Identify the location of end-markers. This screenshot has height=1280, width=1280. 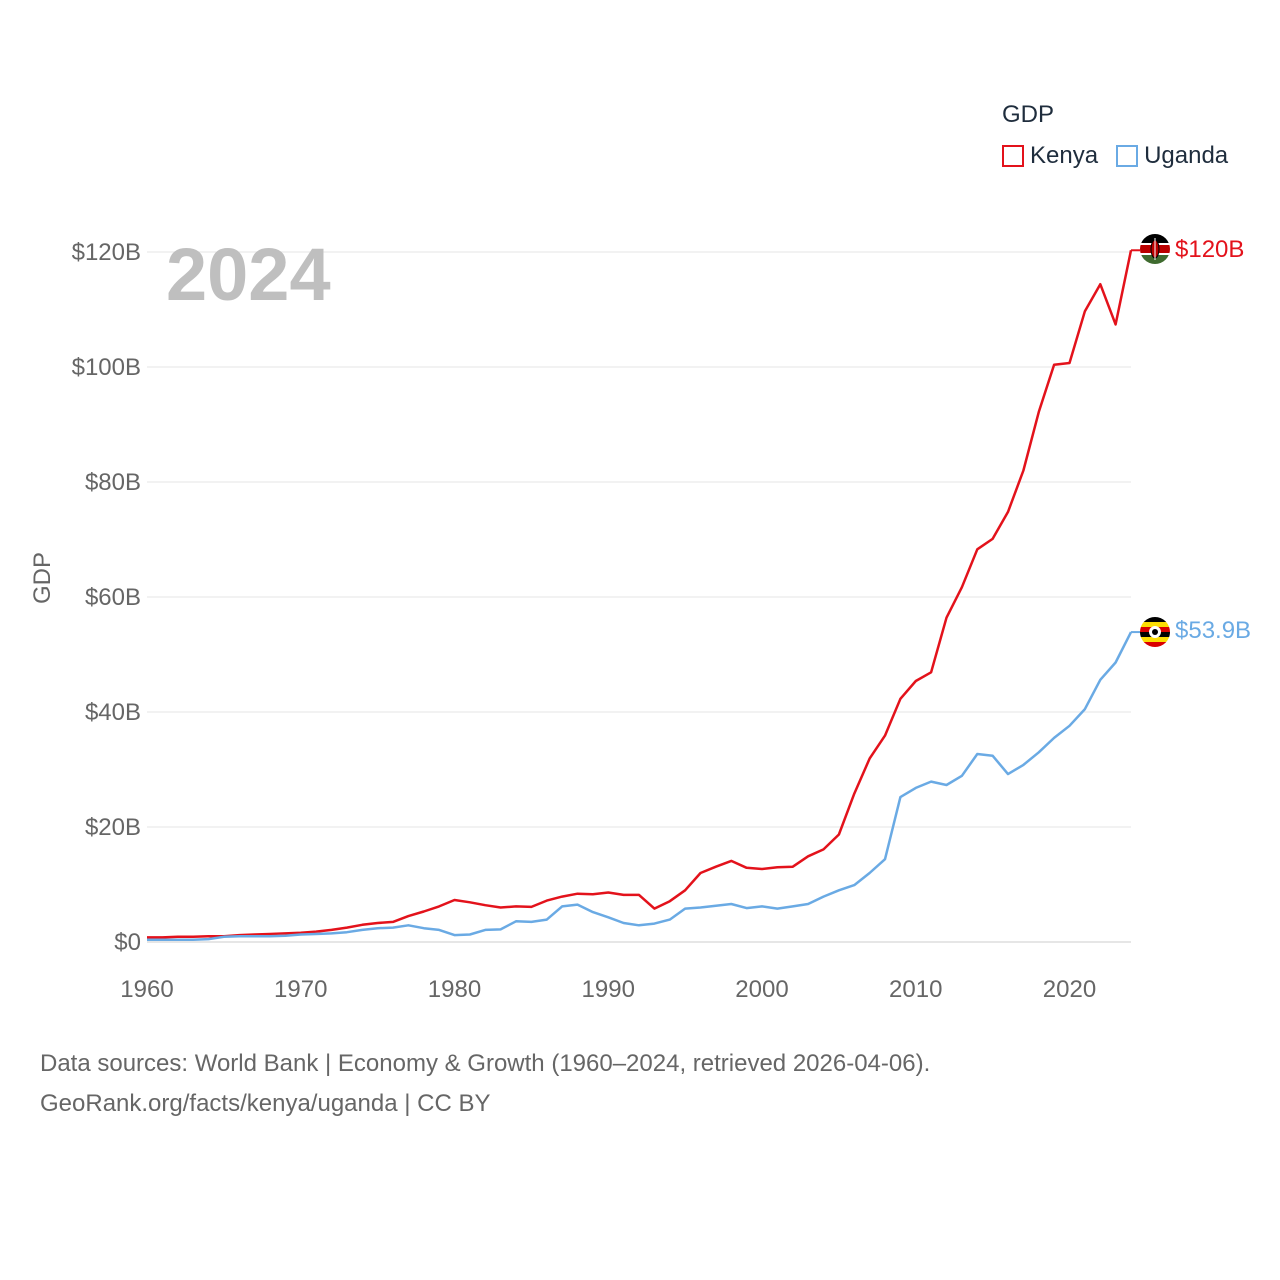
(1155, 440).